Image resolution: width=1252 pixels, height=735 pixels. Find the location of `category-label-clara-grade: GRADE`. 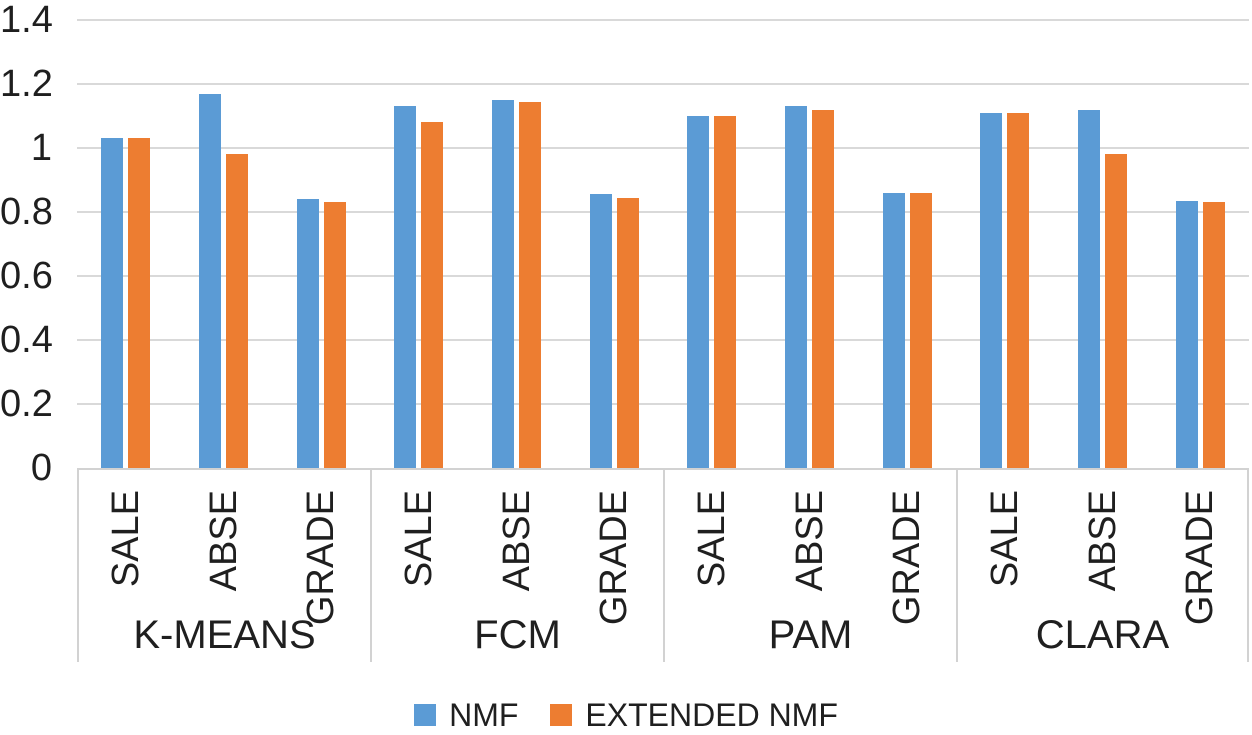

category-label-clara-grade: GRADE is located at coordinates (1200, 558).